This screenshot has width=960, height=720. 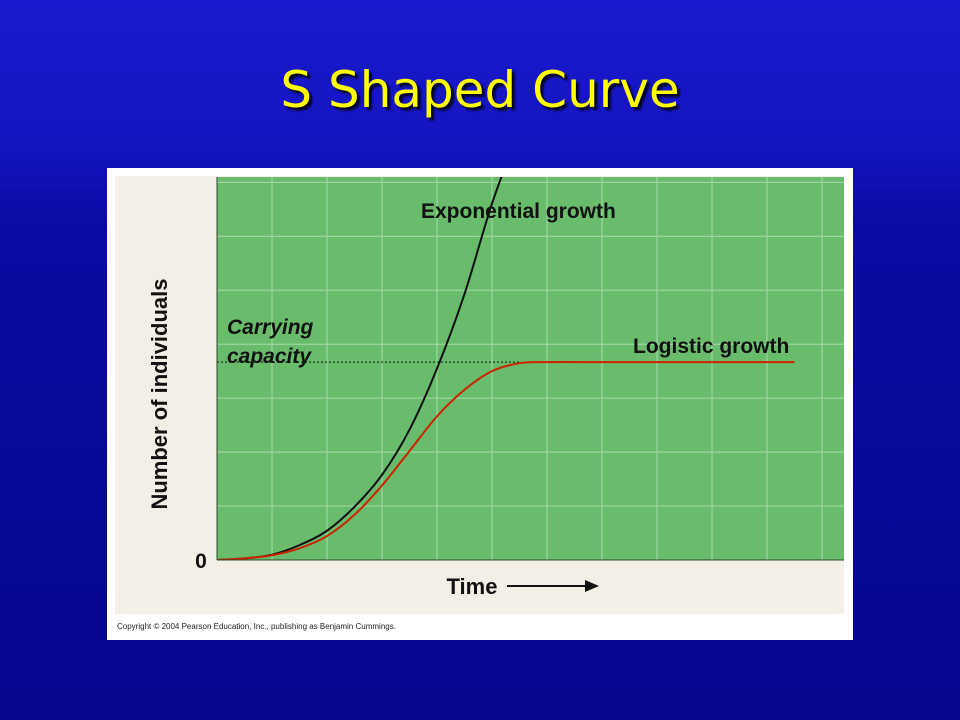 I want to click on x-axis-arrow-head, so click(x=592, y=586).